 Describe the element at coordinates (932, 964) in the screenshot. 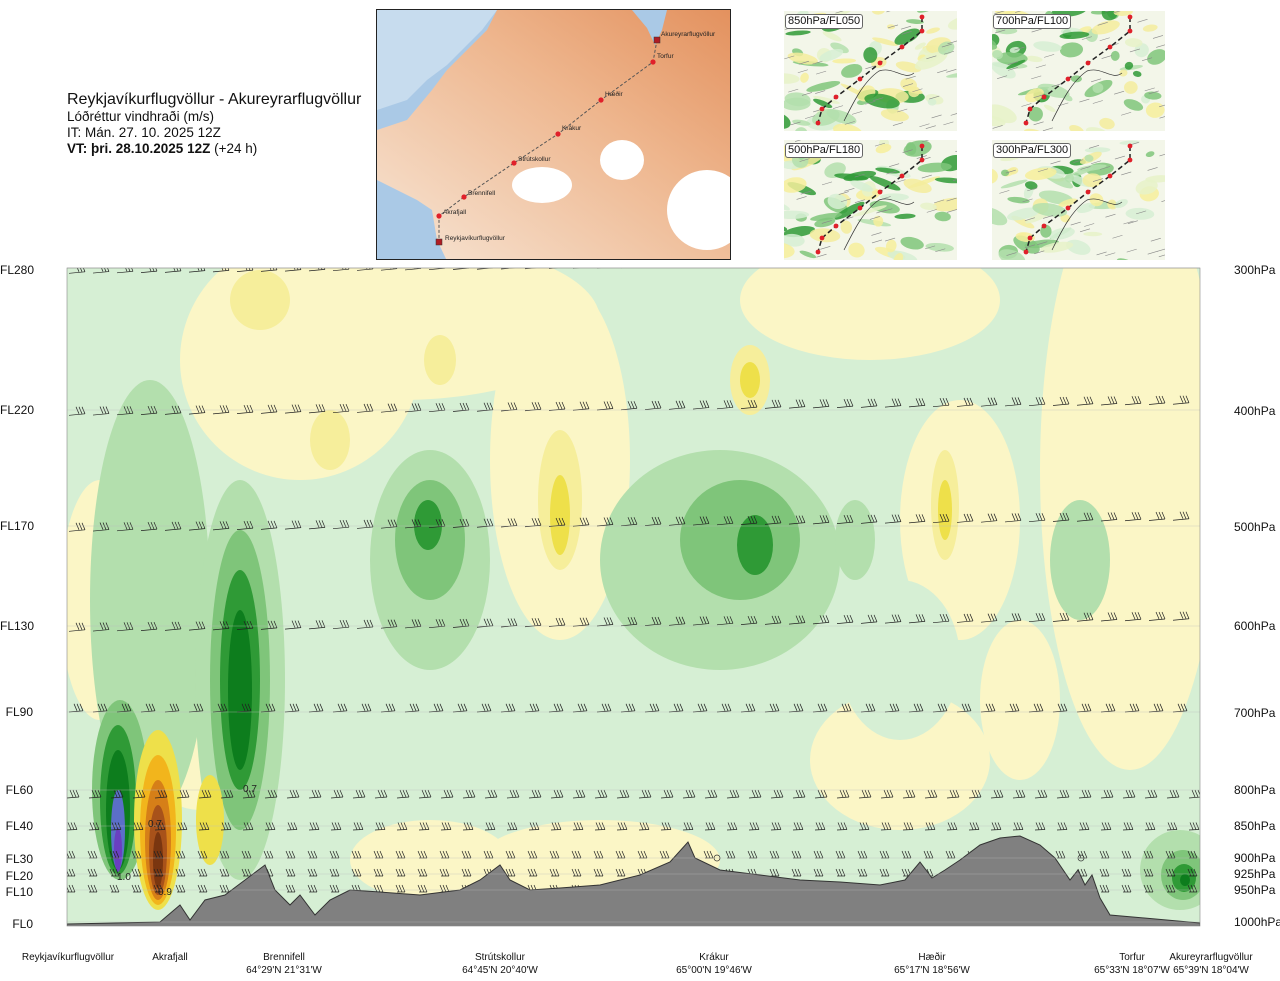

I see `location-label-haedir: Hæðir 65°17'N 18°56'W` at that location.